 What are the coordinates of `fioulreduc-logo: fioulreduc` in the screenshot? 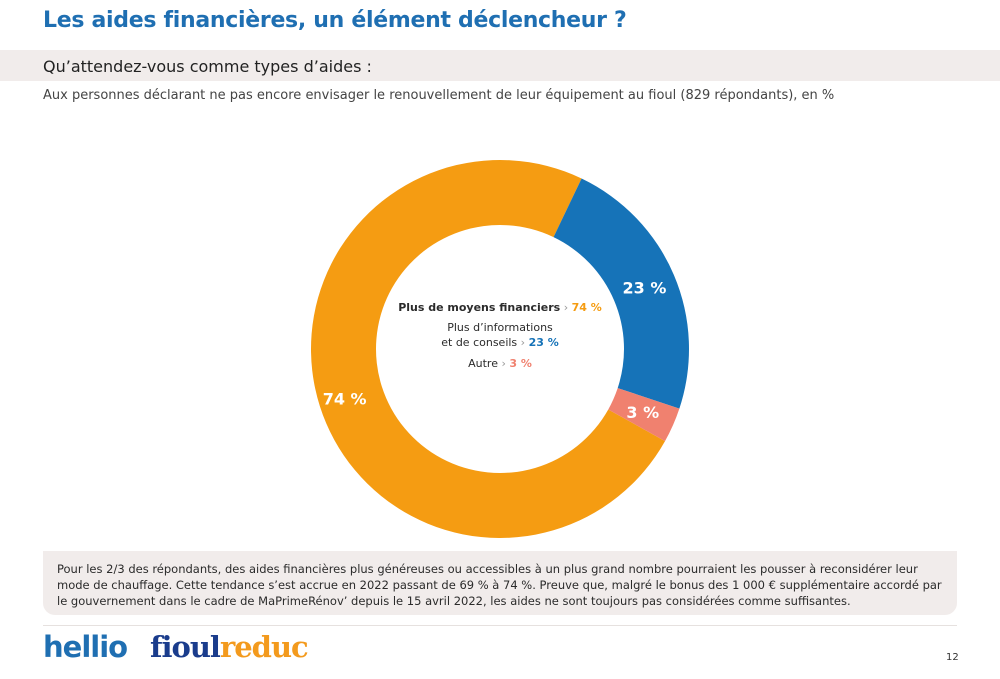 It's located at (229, 647).